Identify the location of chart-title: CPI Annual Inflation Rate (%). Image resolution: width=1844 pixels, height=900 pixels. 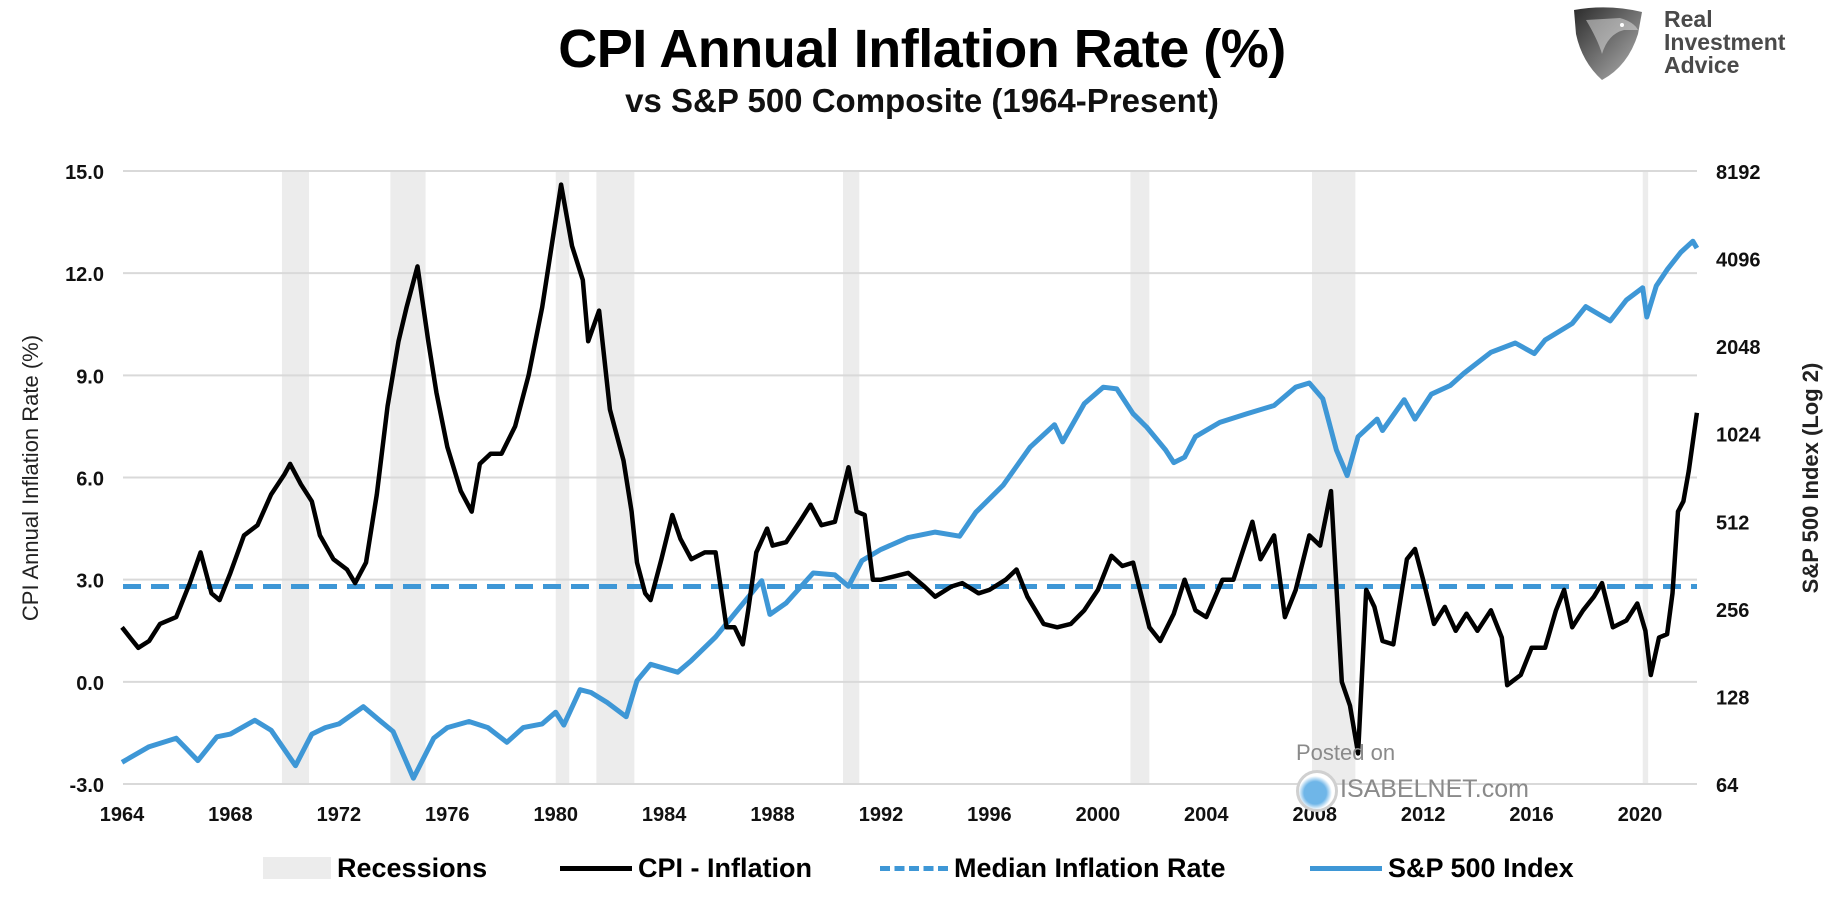
(922, 49).